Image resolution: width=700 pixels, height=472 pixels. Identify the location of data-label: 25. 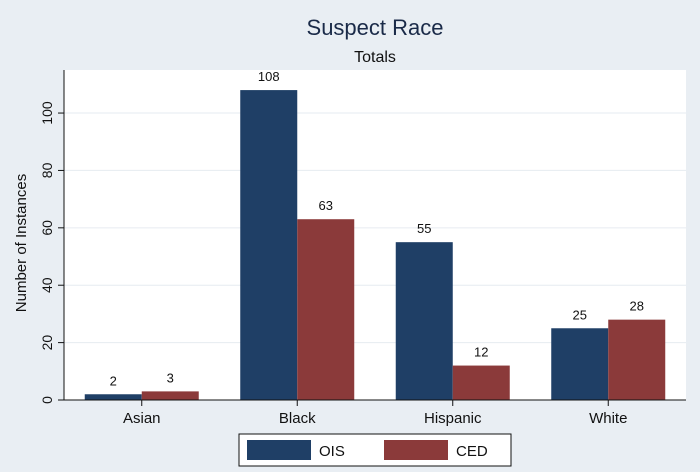
(580, 314).